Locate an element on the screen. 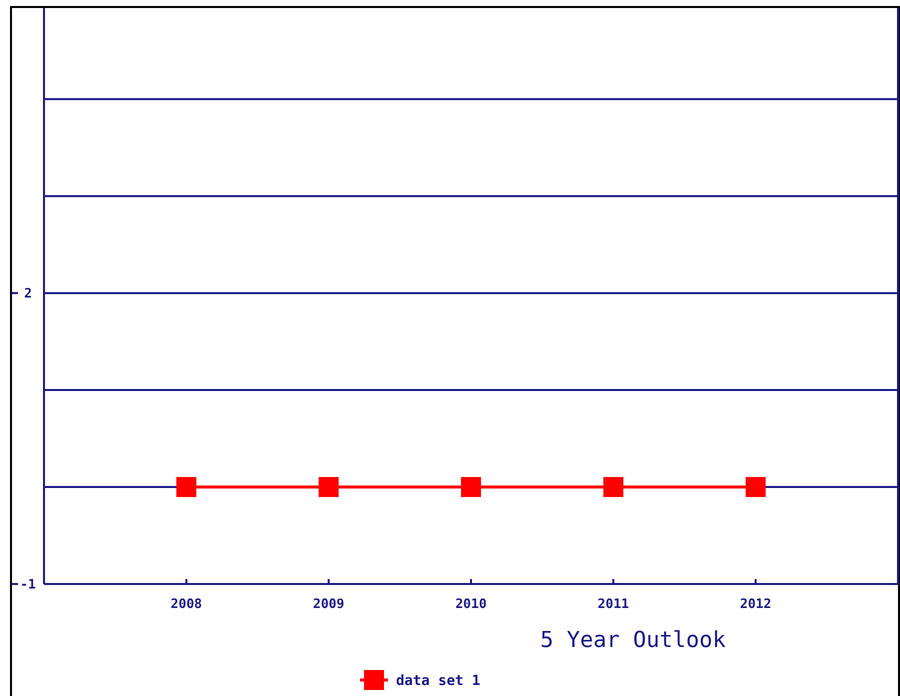 The width and height of the screenshot is (900, 696). x-tick-label: 2010 is located at coordinates (471, 604).